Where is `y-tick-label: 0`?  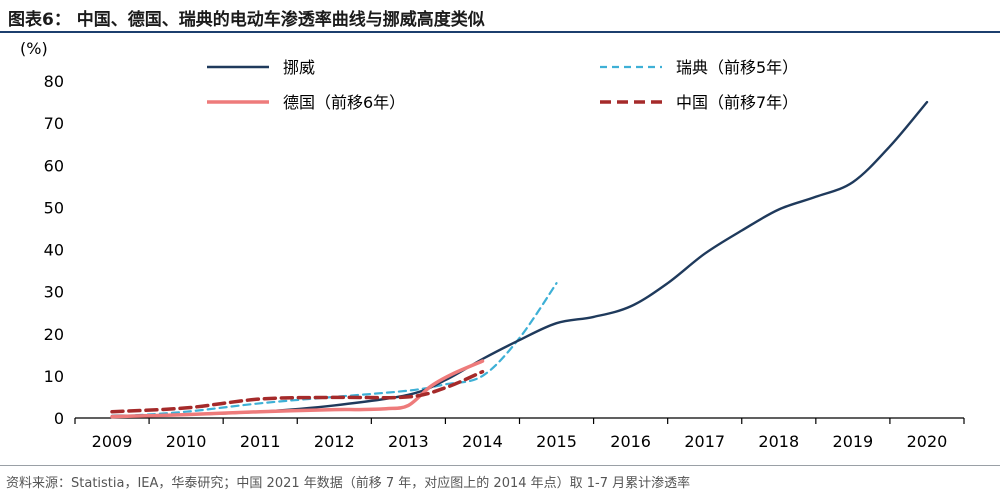 y-tick-label: 0 is located at coordinates (59, 418).